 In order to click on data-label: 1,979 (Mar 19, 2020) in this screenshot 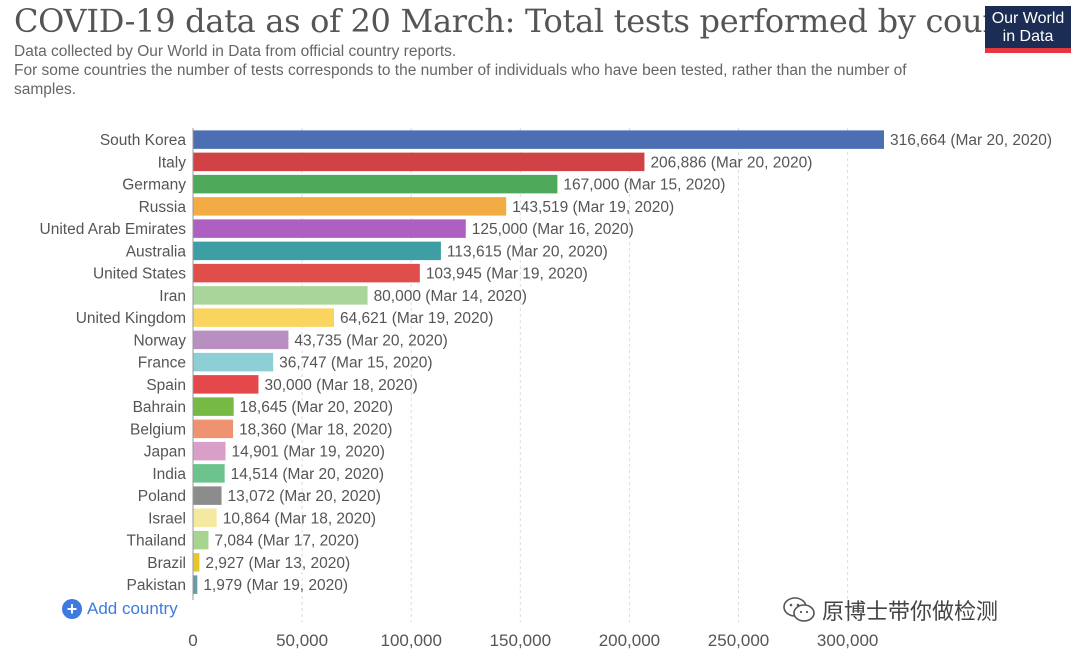, I will do `click(275, 585)`.